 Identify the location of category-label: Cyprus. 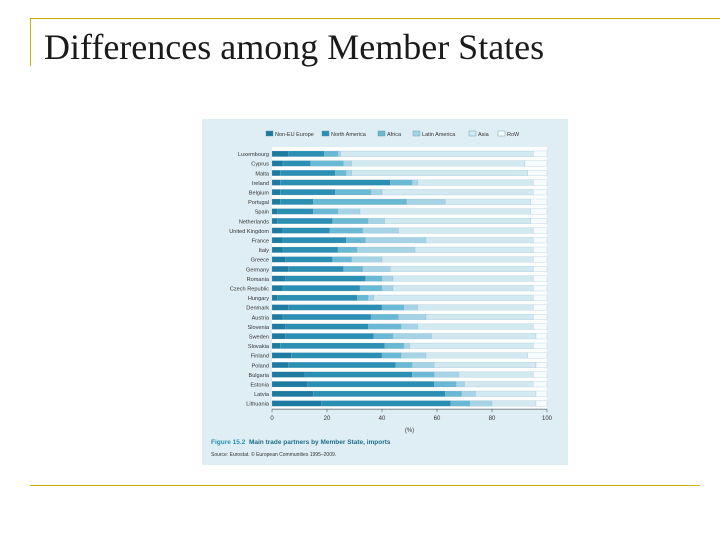
(260, 165).